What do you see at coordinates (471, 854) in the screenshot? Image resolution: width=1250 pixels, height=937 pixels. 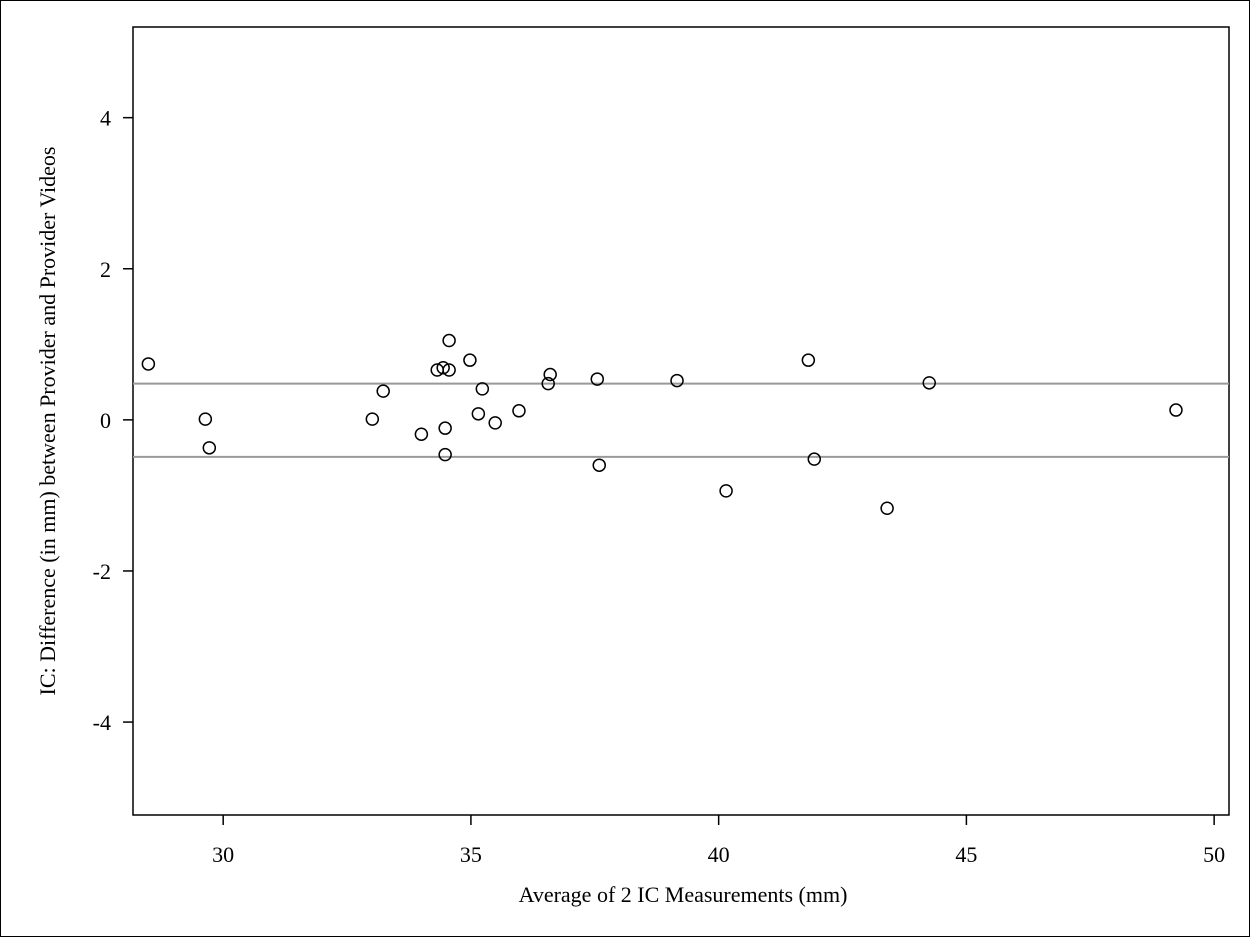 I see `x-tick-label: 35` at bounding box center [471, 854].